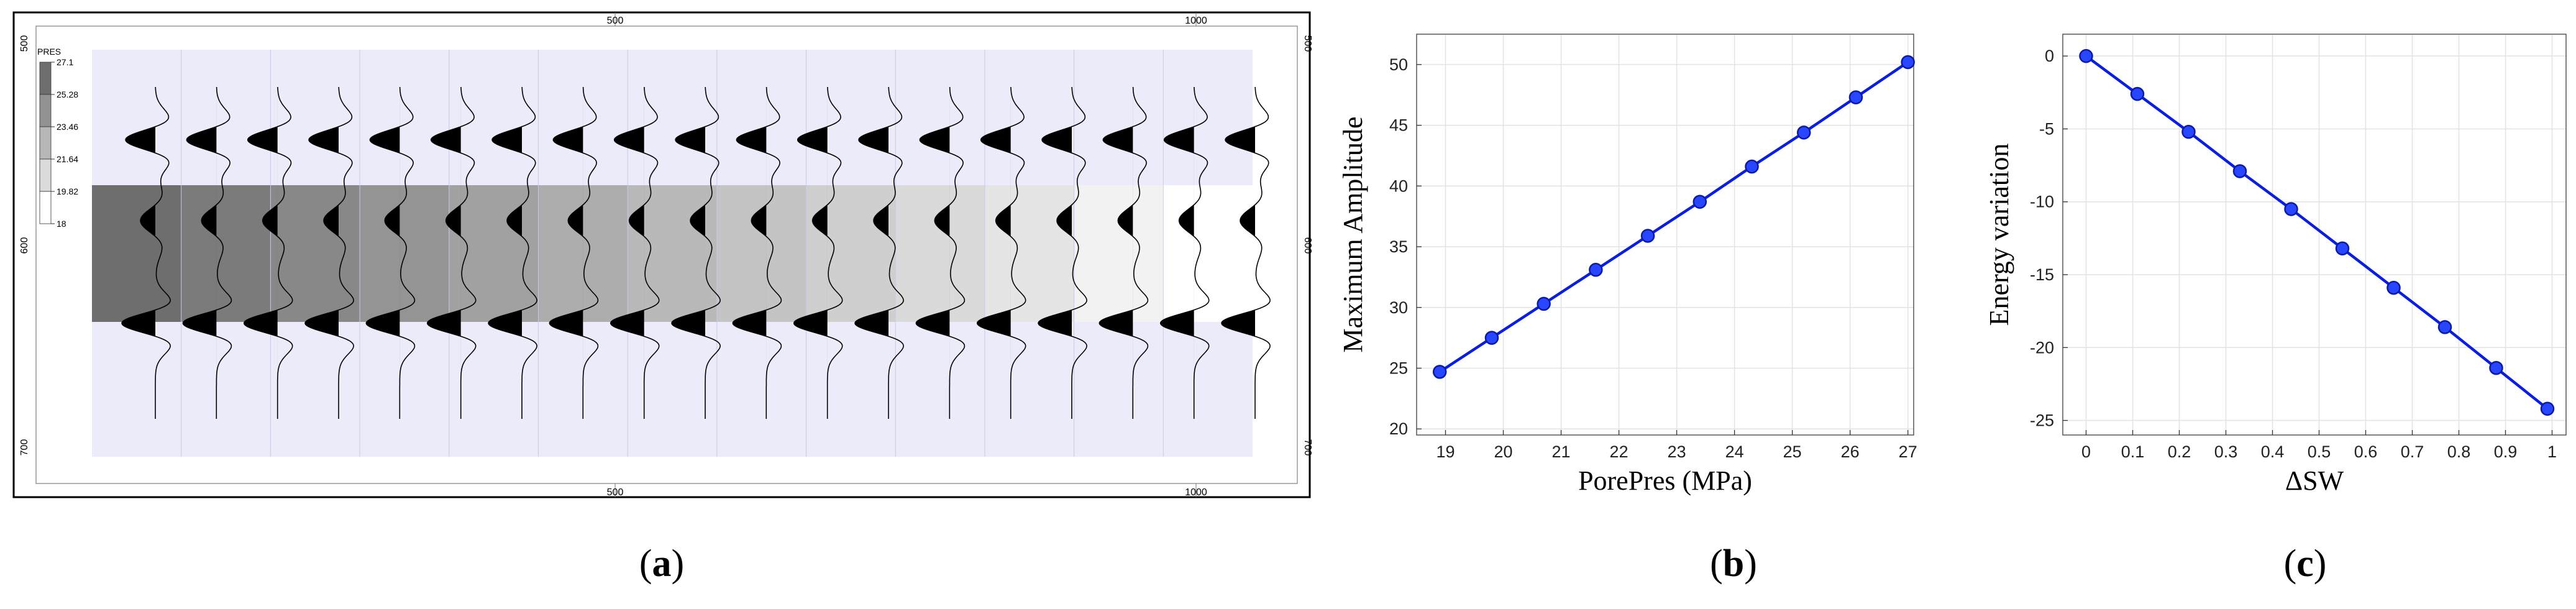 This screenshot has height=609, width=2576. What do you see at coordinates (615, 493) in the screenshot?
I see `frame-tick-label-bottom: 500` at bounding box center [615, 493].